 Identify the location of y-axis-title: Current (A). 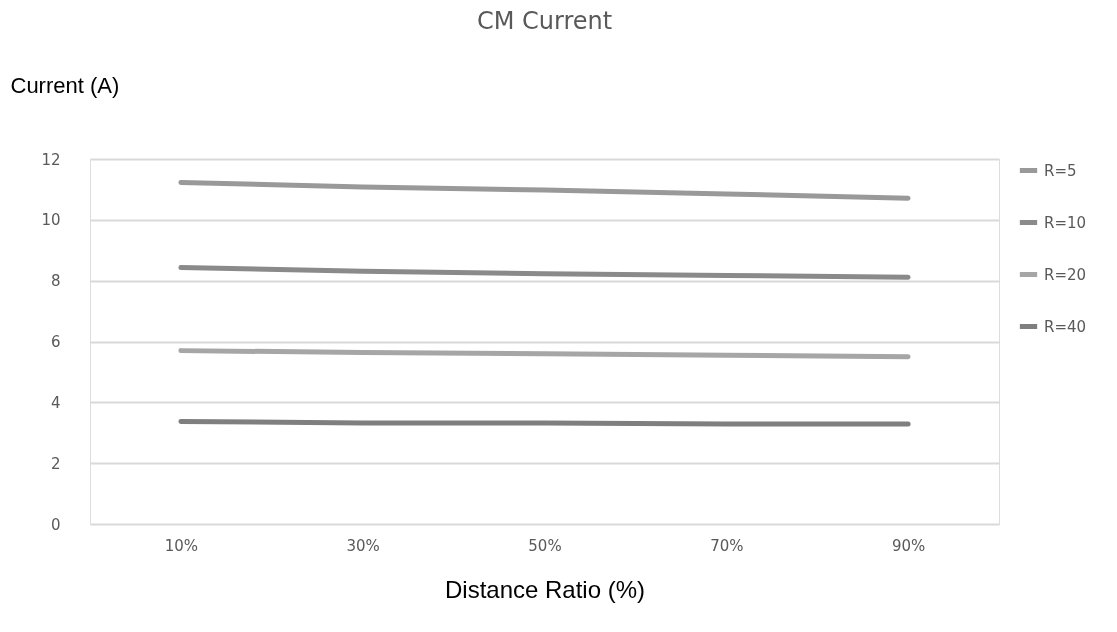
(65, 85).